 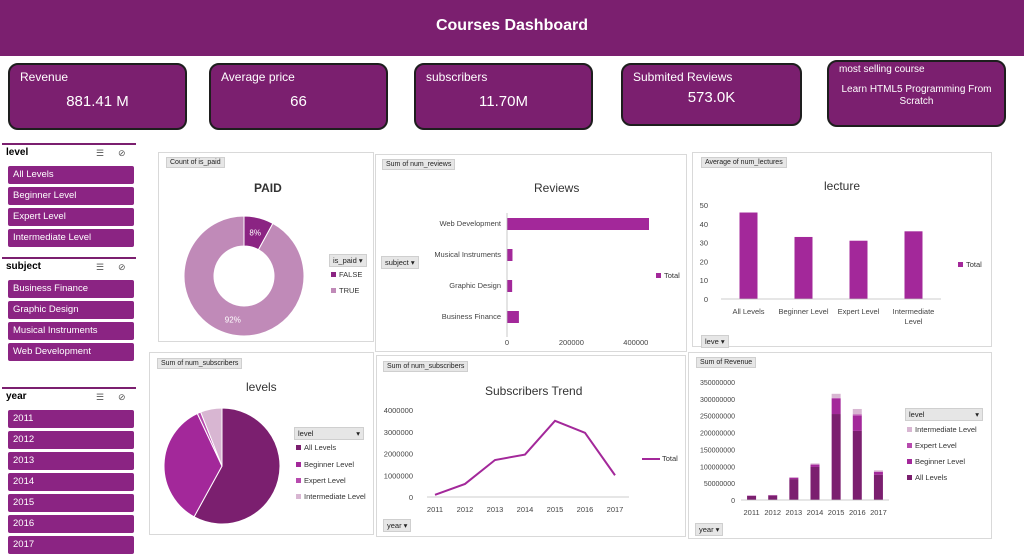 What do you see at coordinates (744, 162) in the screenshot?
I see `lecture-field-tag: Average of num_lectures` at bounding box center [744, 162].